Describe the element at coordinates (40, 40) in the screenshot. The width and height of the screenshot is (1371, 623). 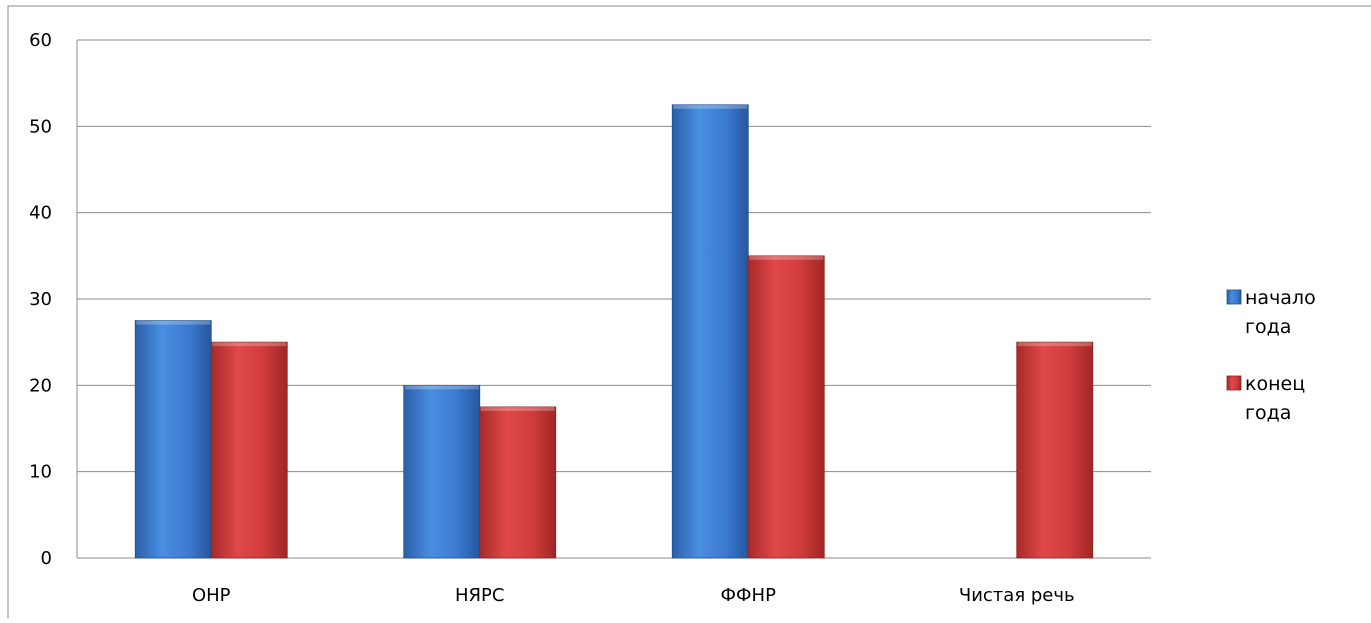
I see `y-tick-label: 60` at that location.